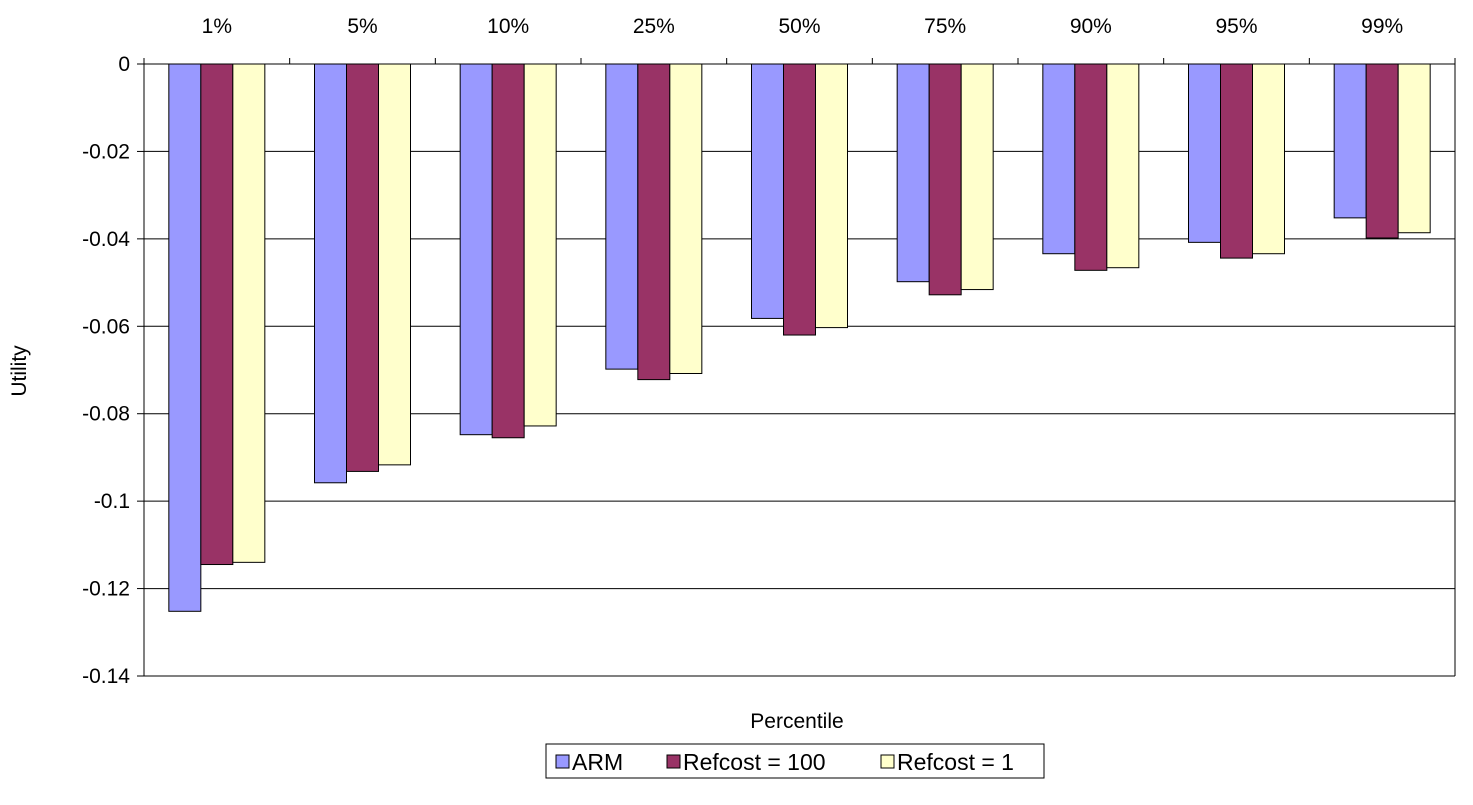 The image size is (1473, 805). What do you see at coordinates (19, 371) in the screenshot?
I see `y-axis-title: Utility` at bounding box center [19, 371].